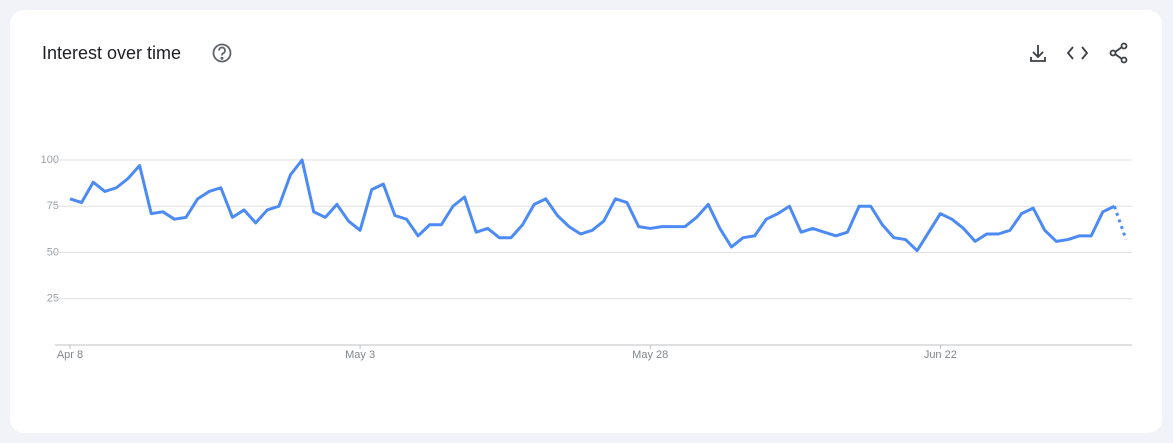  Describe the element at coordinates (940, 355) in the screenshot. I see `x-tick-label: Jun 22` at that location.